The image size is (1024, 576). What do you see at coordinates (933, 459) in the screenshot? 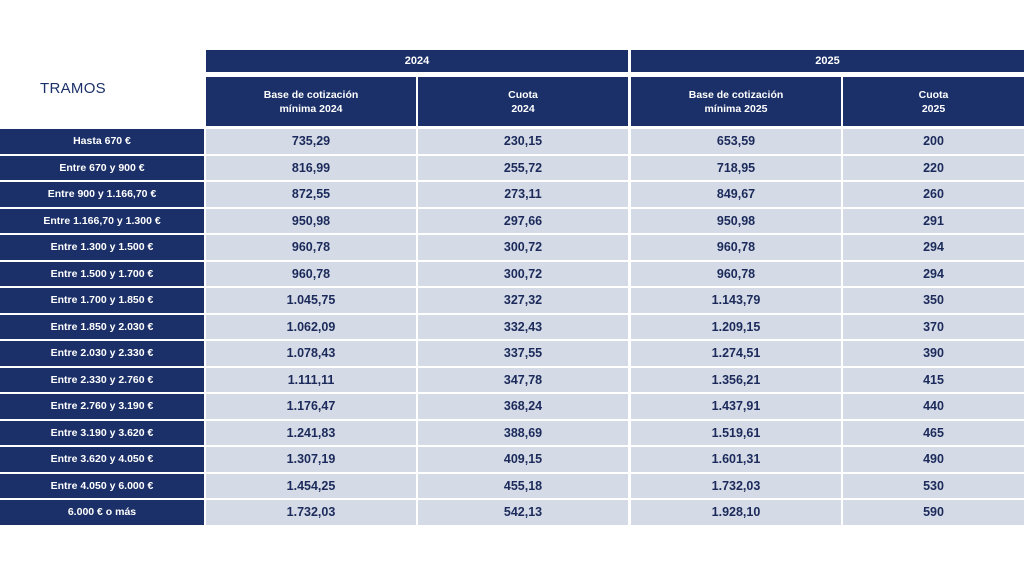
I see `cuota-2025-cell: 490` at bounding box center [933, 459].